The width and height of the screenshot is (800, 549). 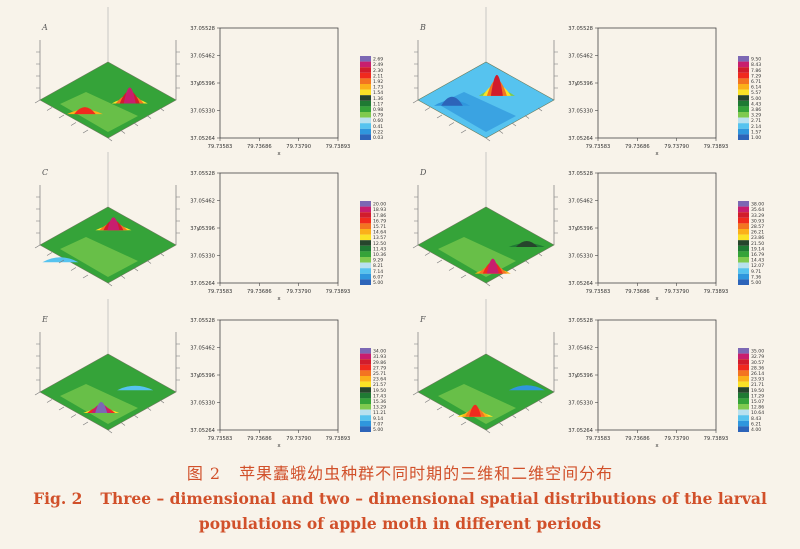 I want to click on panel-c-legend-label: 20.00, so click(x=379, y=205).